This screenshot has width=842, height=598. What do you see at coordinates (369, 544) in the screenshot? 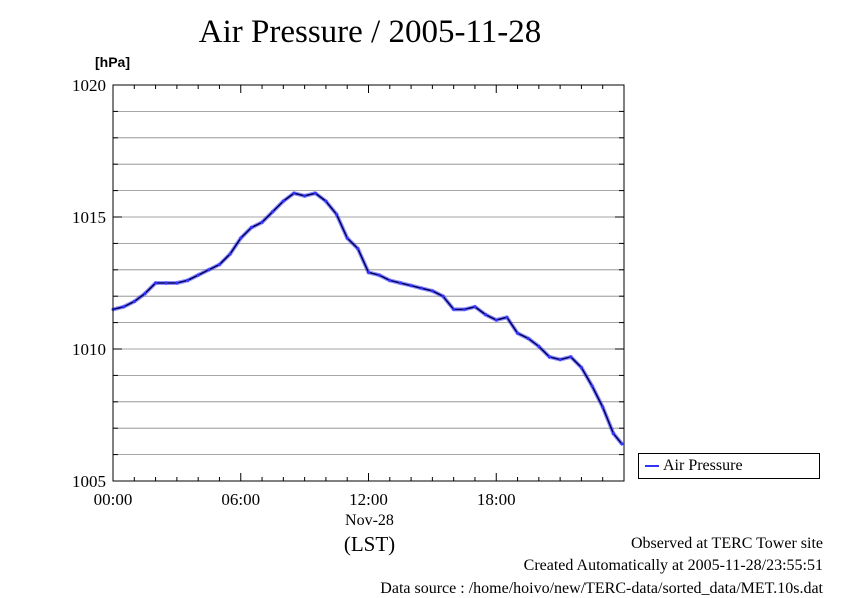
I see `x-axis-label: (LST)` at bounding box center [369, 544].